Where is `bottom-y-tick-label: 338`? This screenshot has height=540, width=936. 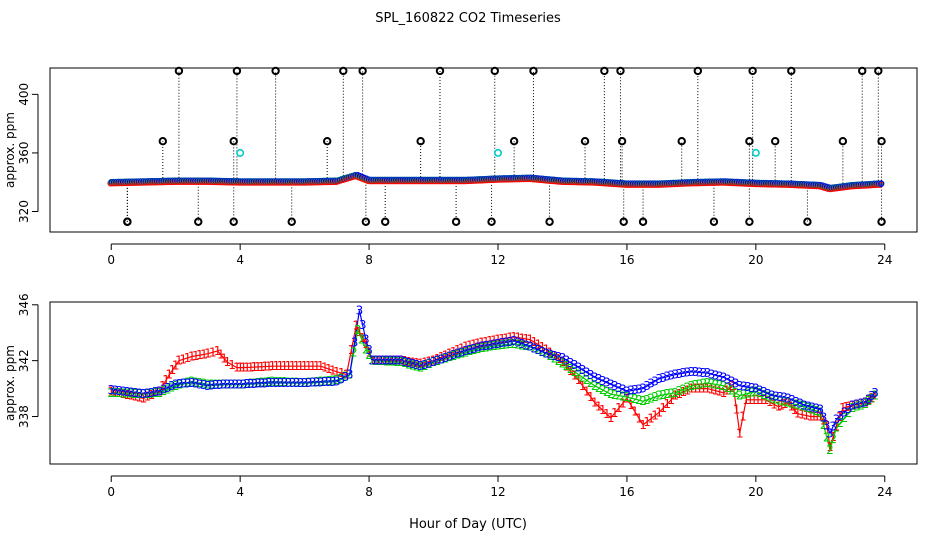
bottom-y-tick-label: 338 is located at coordinates (24, 416).